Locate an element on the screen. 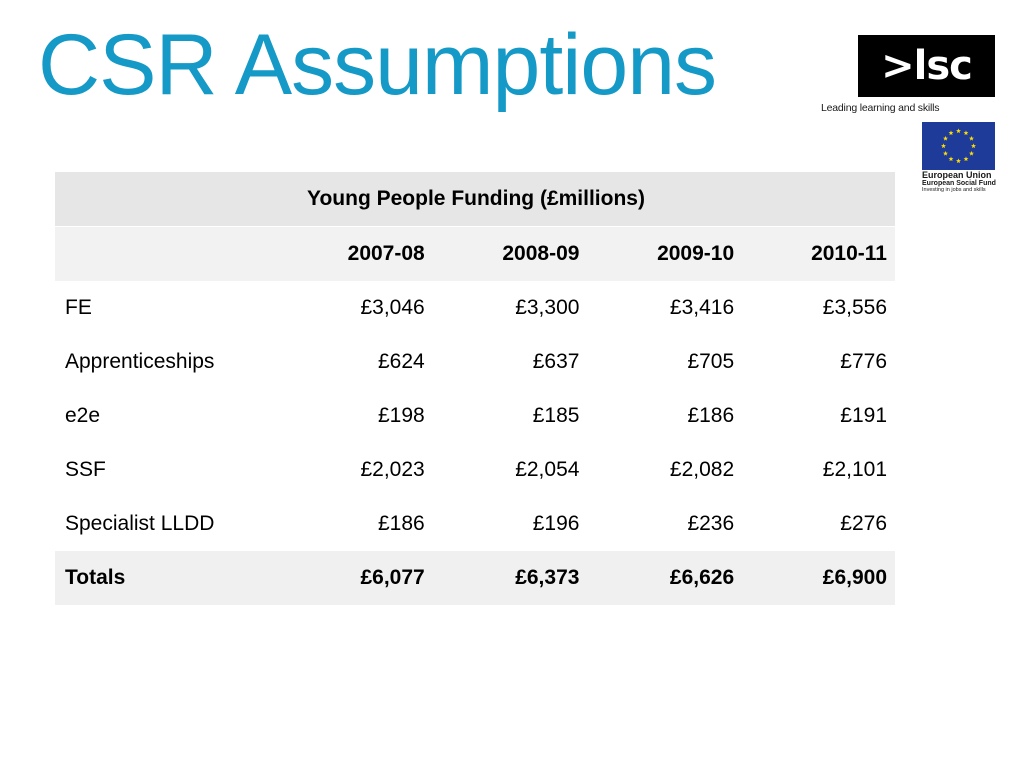 This screenshot has height=768, width=1024. table-cell: £624 is located at coordinates (401, 361).